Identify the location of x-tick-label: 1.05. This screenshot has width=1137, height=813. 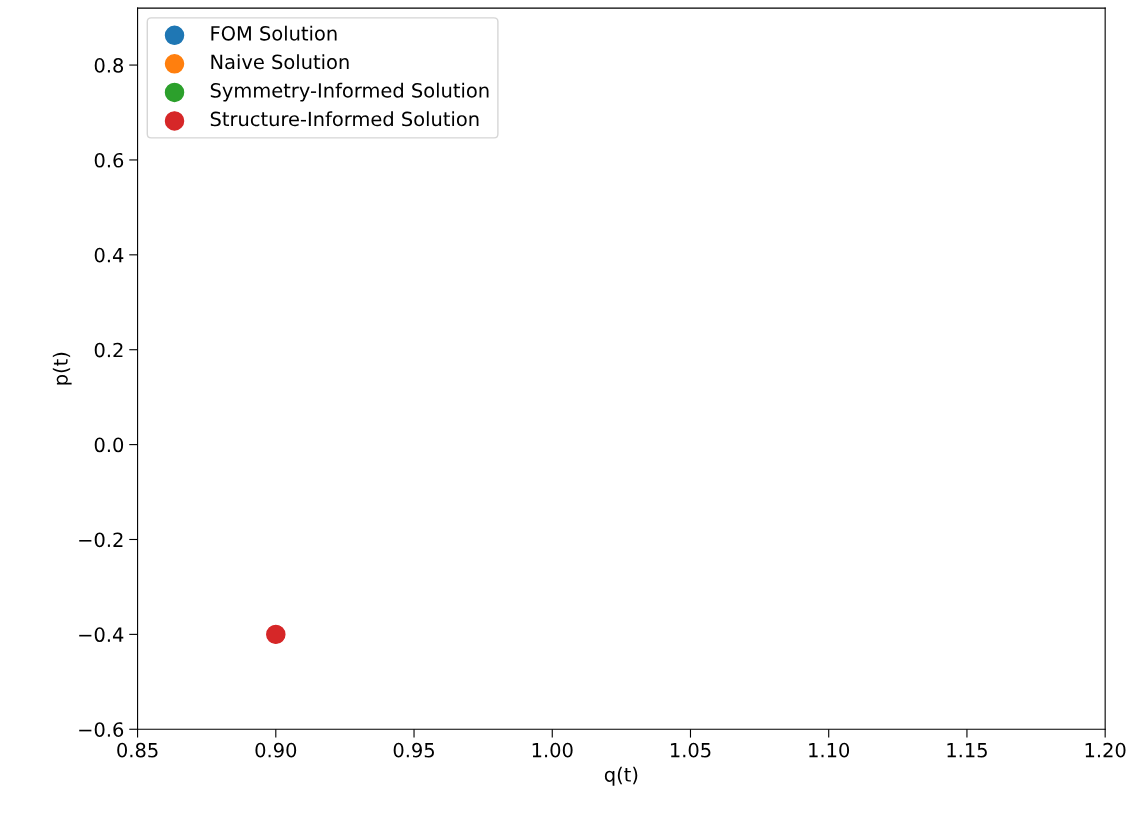
(690, 750).